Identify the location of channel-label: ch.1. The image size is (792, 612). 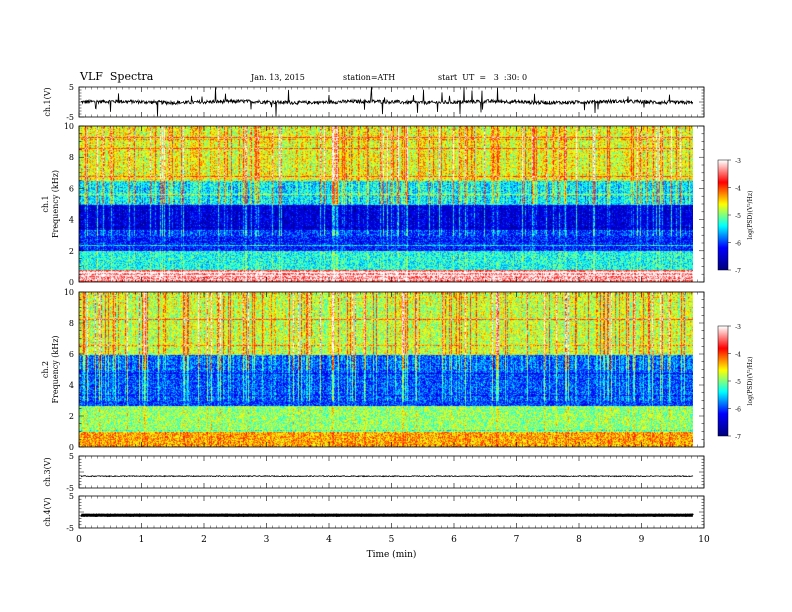
(45, 203).